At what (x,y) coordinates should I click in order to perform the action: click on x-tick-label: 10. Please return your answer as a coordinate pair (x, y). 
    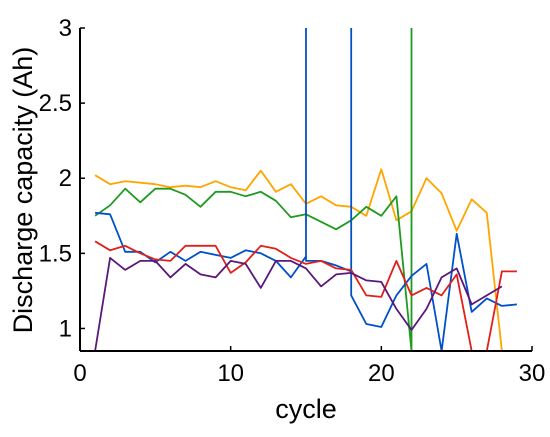
    Looking at the image, I should click on (230, 373).